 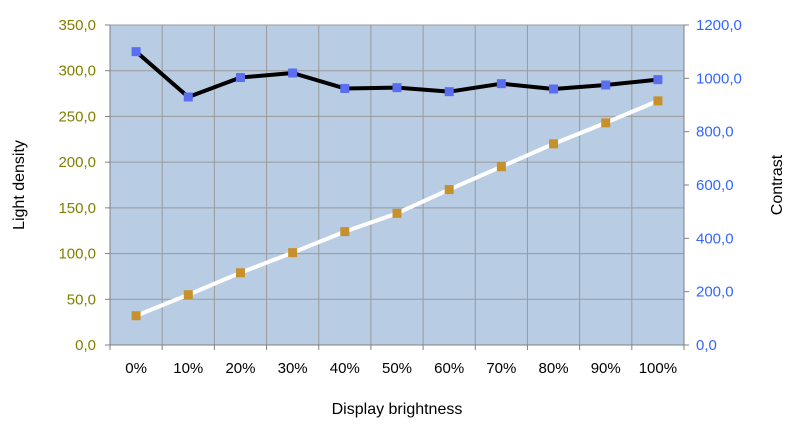 I want to click on y-tick-label-right: 0,0, so click(x=706, y=345).